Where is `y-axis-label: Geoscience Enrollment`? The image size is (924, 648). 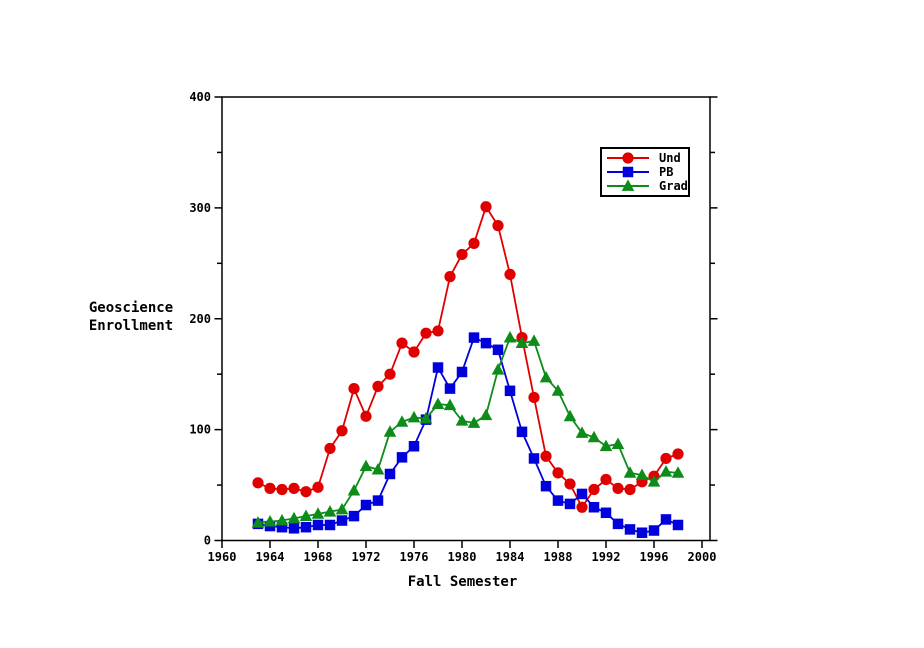
y-axis-label: Geoscience Enrollment is located at coordinates (131, 317).